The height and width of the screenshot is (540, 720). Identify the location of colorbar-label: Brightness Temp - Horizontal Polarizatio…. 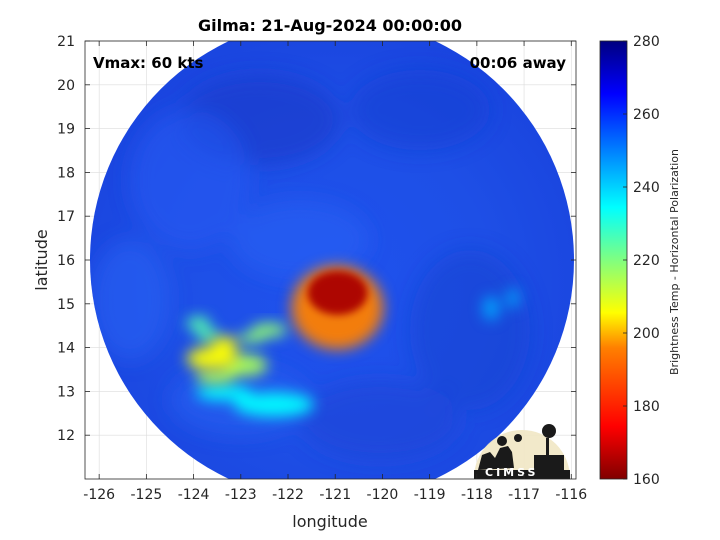
(674, 262).